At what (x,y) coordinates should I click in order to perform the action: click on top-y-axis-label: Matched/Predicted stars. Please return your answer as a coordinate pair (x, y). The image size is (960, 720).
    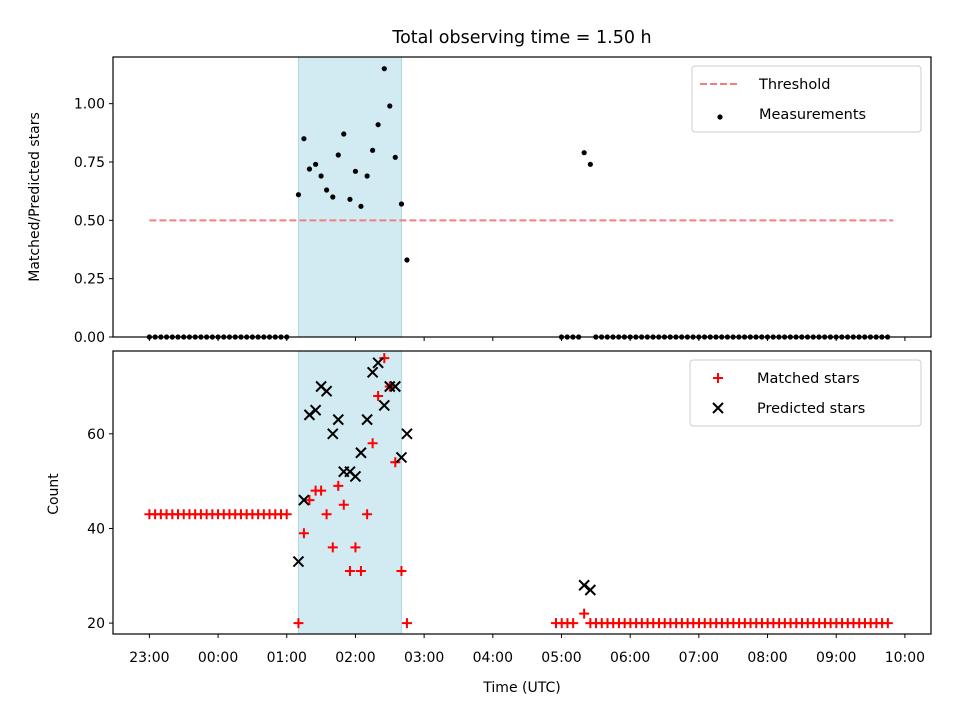
    Looking at the image, I should click on (35, 197).